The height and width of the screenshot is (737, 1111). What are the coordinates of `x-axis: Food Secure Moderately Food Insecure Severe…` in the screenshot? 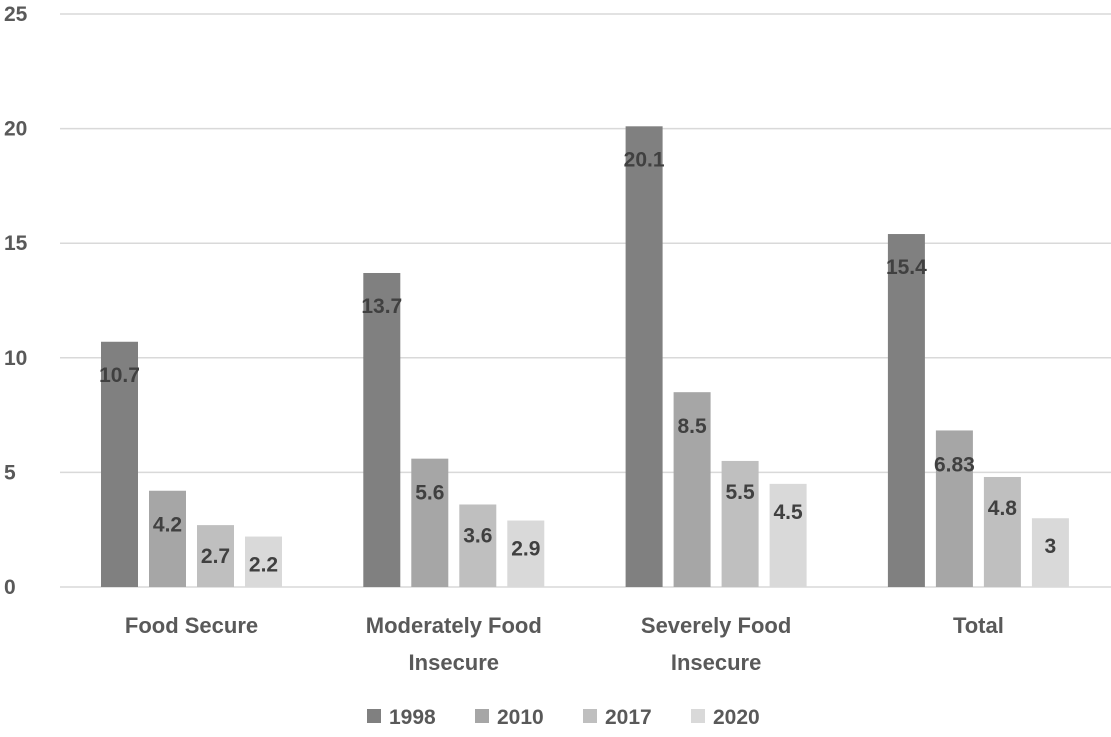 It's located at (564, 644).